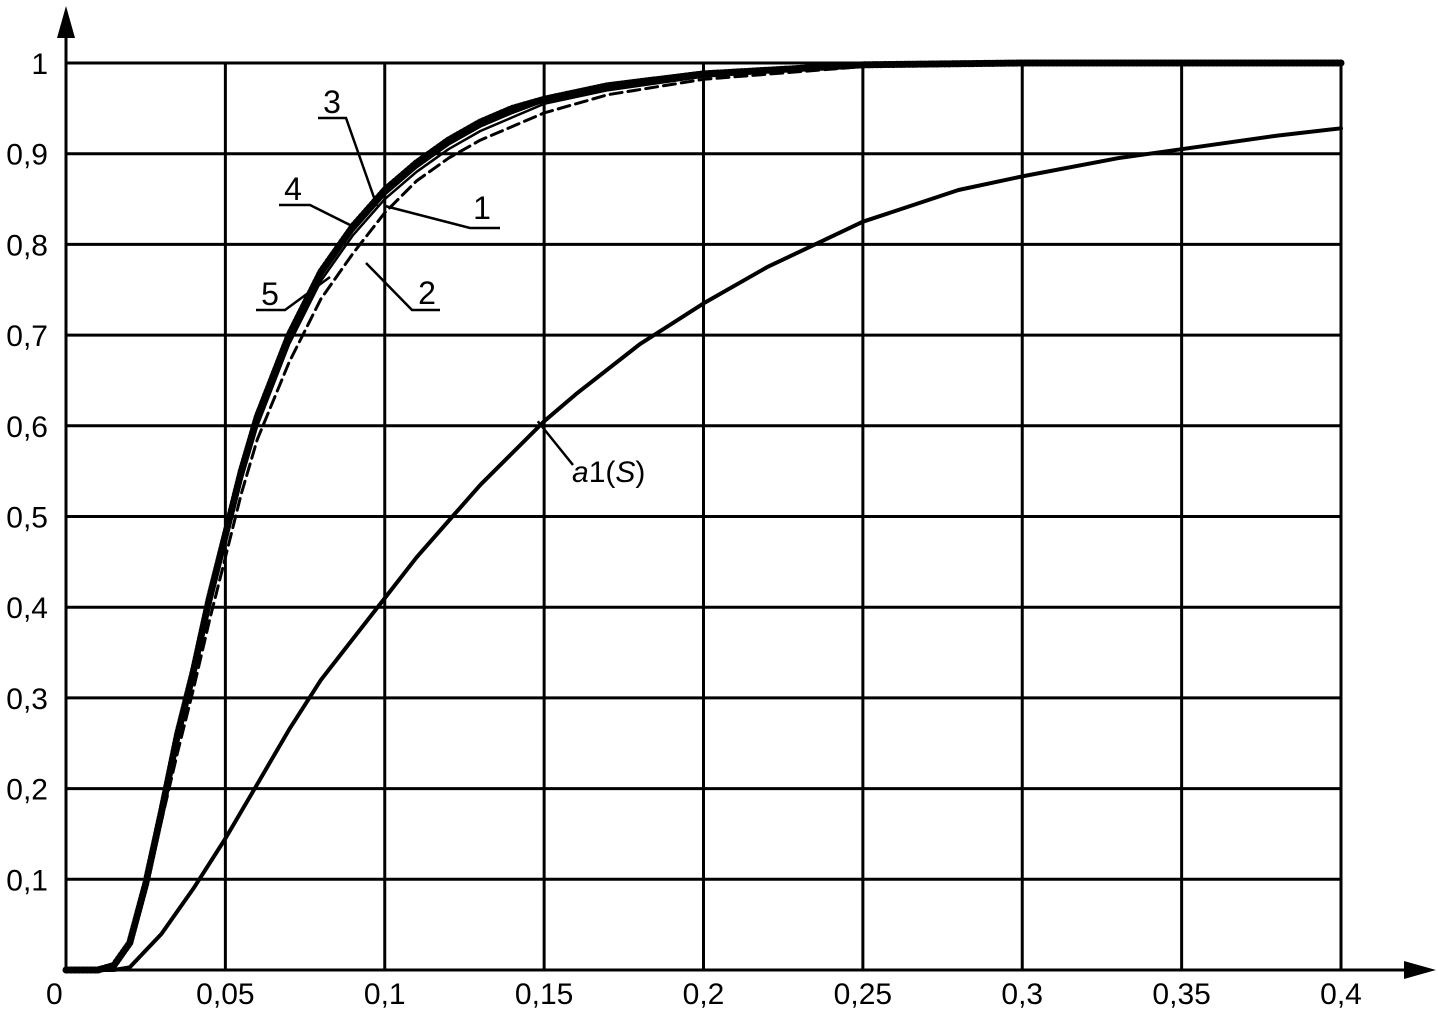 The width and height of the screenshot is (1438, 1017). Describe the element at coordinates (27, 699) in the screenshot. I see `y-tick-label: 0,3` at that location.